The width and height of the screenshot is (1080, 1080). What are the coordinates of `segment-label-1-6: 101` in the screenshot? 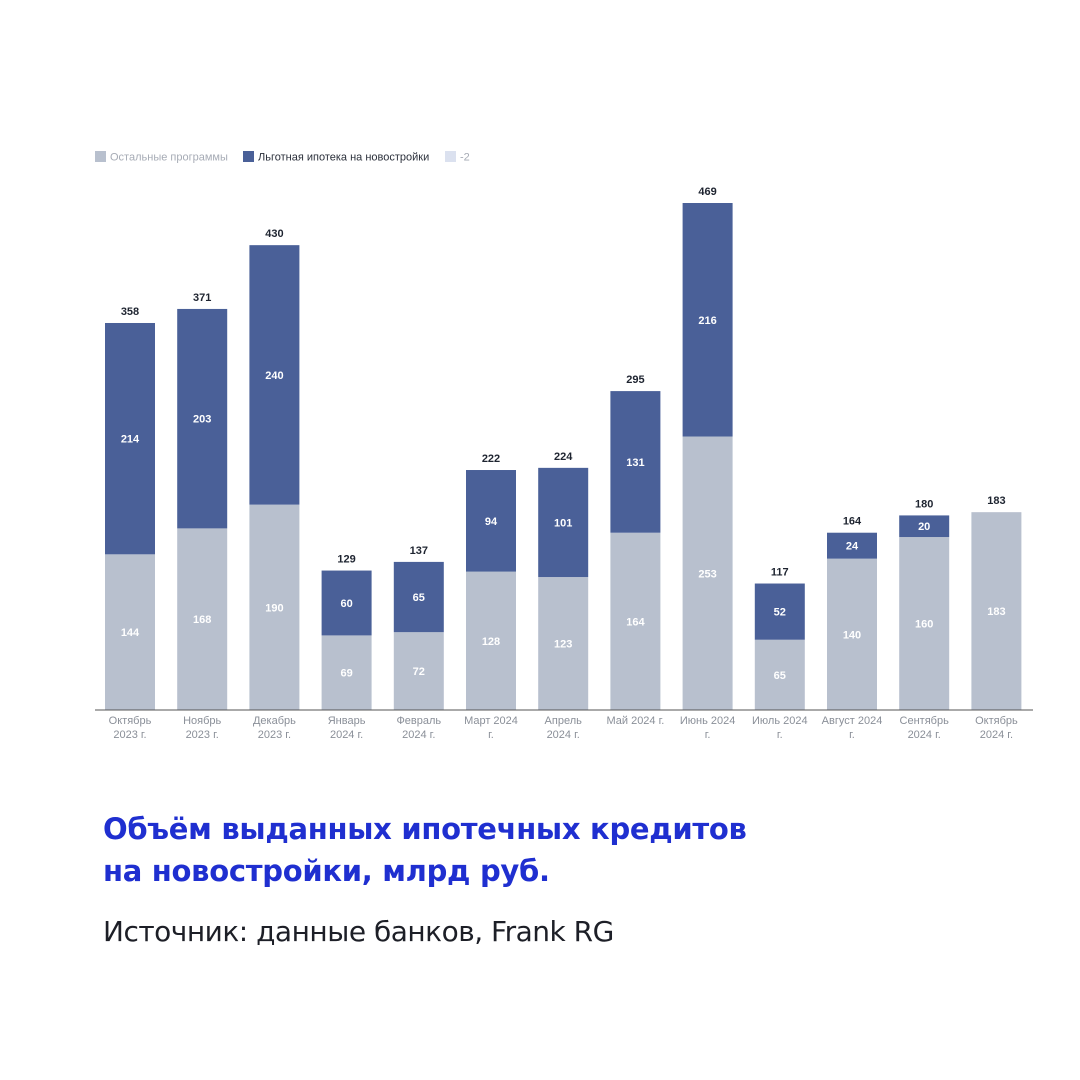 It's located at (563, 523).